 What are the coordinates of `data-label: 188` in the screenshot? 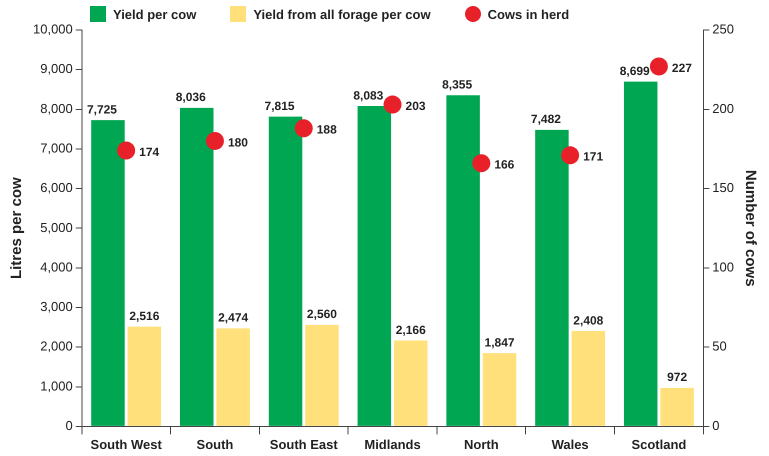 It's located at (327, 129).